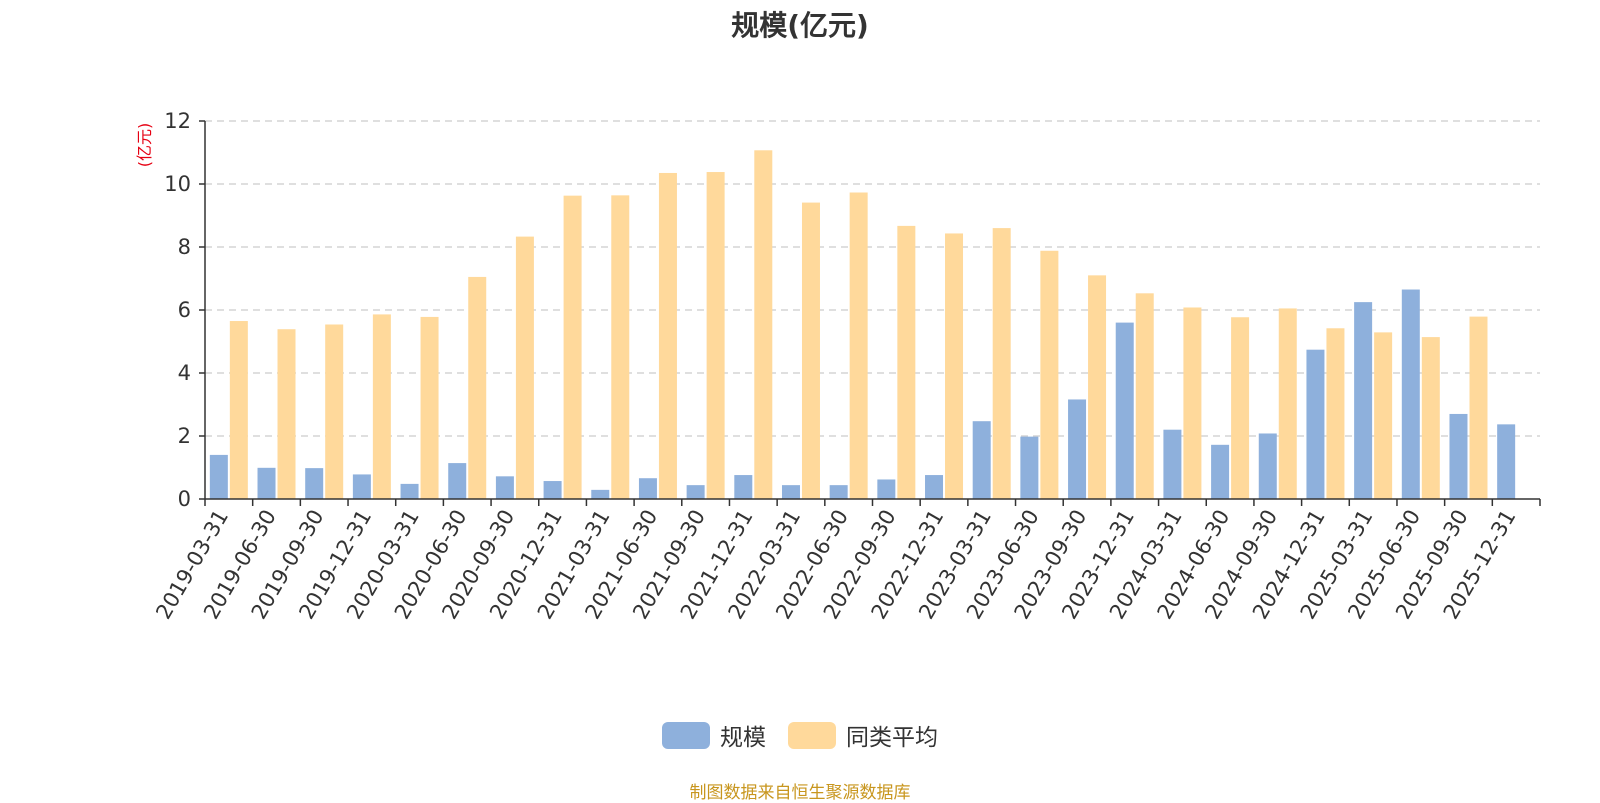 The height and width of the screenshot is (803, 1600). I want to click on legend: 规模 同类平均, so click(800, 735).